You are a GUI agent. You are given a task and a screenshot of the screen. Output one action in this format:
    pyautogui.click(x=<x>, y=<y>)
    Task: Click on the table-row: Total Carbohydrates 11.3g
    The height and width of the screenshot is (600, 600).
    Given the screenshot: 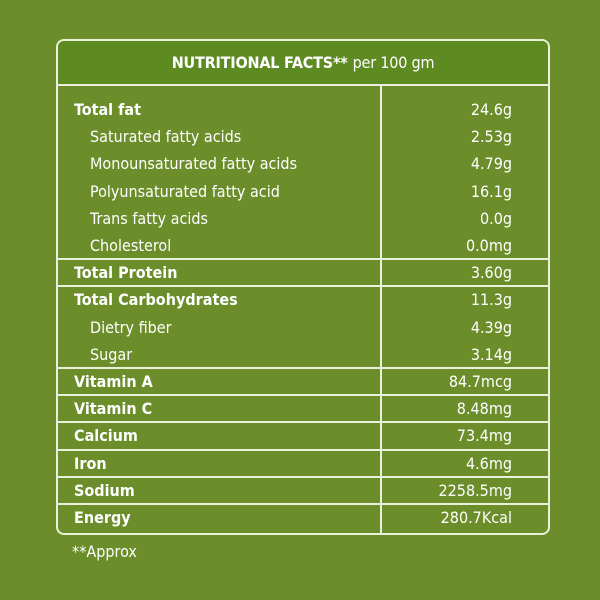 What is the action you would take?
    pyautogui.click(x=303, y=299)
    